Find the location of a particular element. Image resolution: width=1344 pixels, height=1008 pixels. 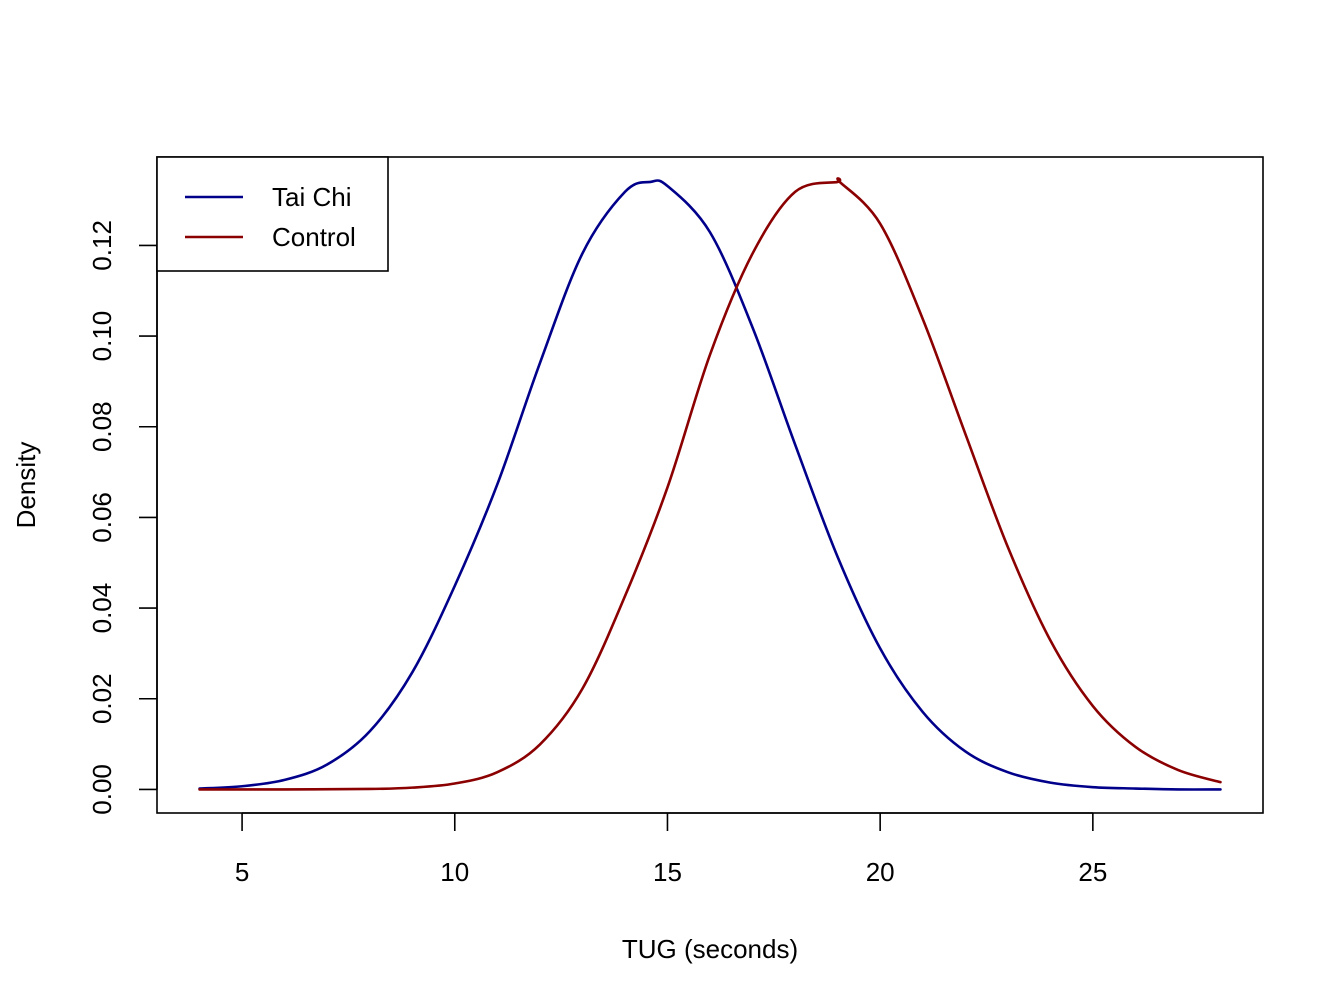

x-tick-label: 25 is located at coordinates (1092, 872).